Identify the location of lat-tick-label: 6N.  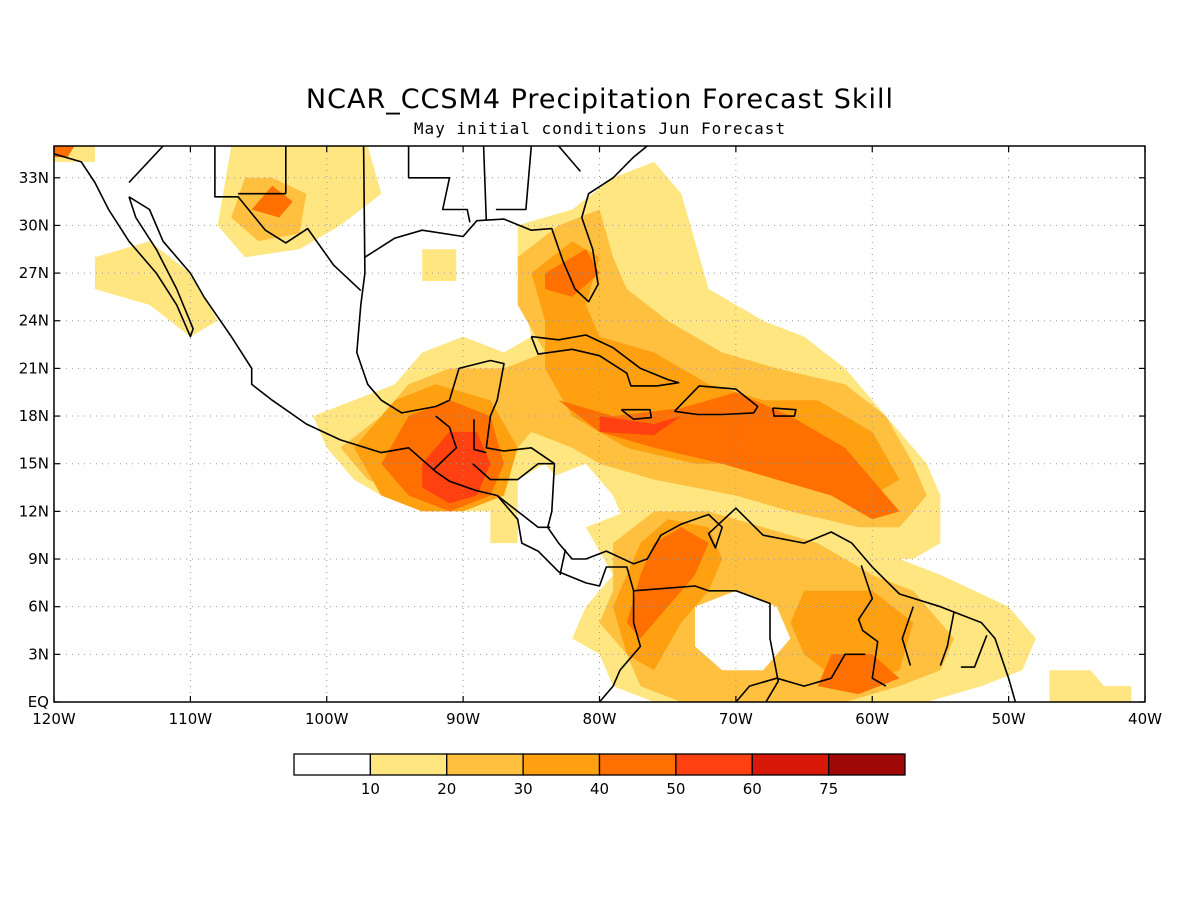
(38, 607).